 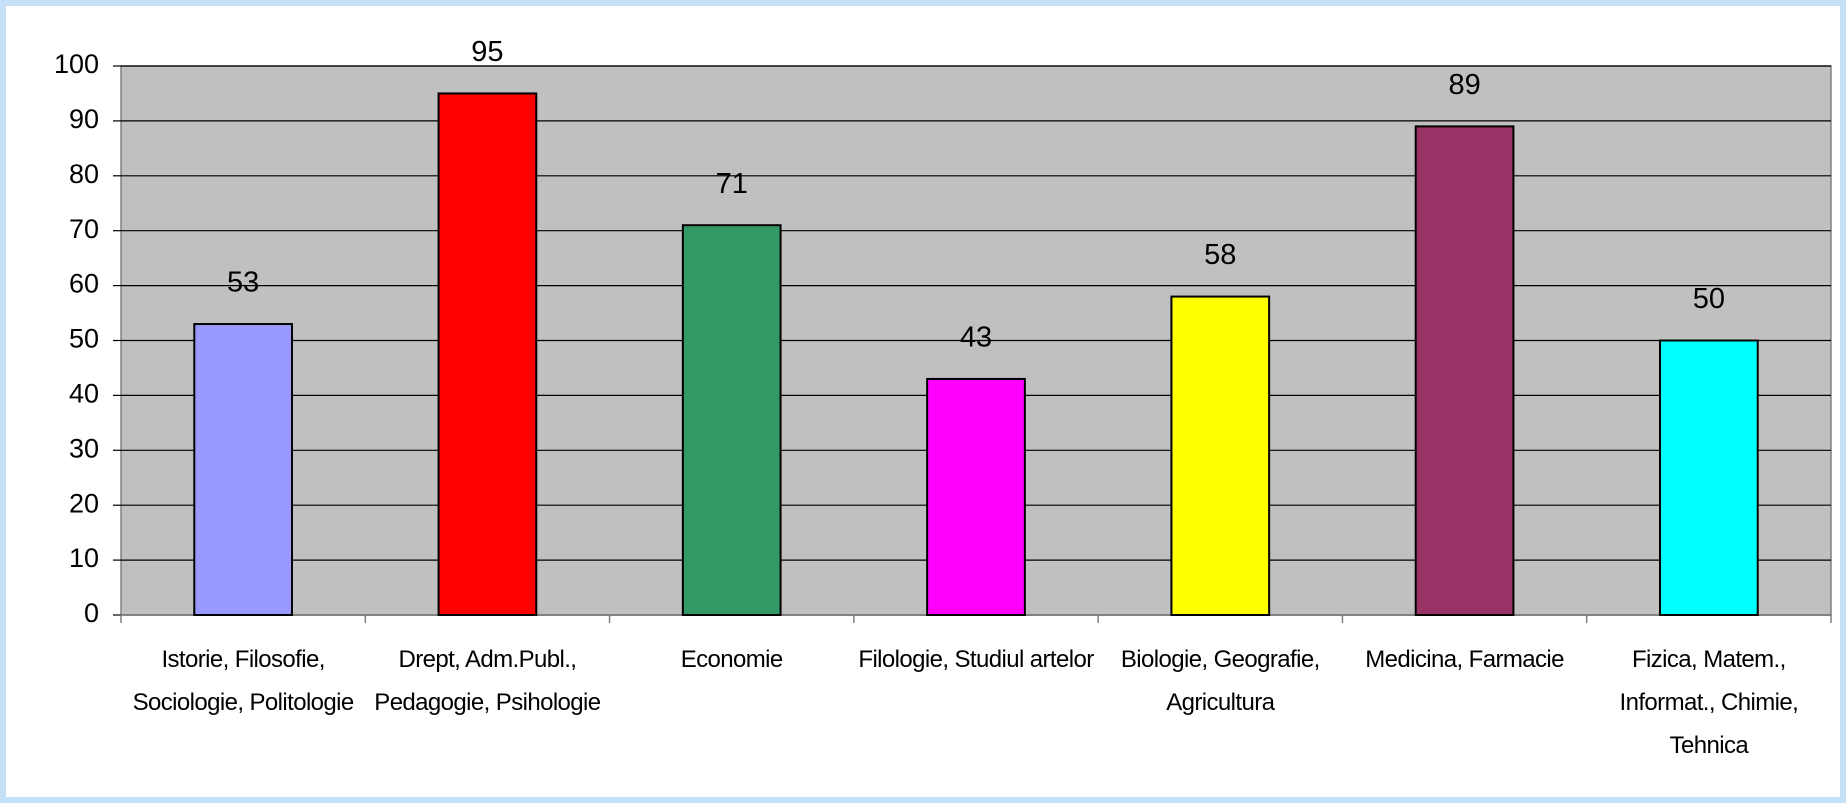 What do you see at coordinates (487, 681) in the screenshot?
I see `x-tick-label: Drept, Adm.Publ., Pedagogie, Psihologie` at bounding box center [487, 681].